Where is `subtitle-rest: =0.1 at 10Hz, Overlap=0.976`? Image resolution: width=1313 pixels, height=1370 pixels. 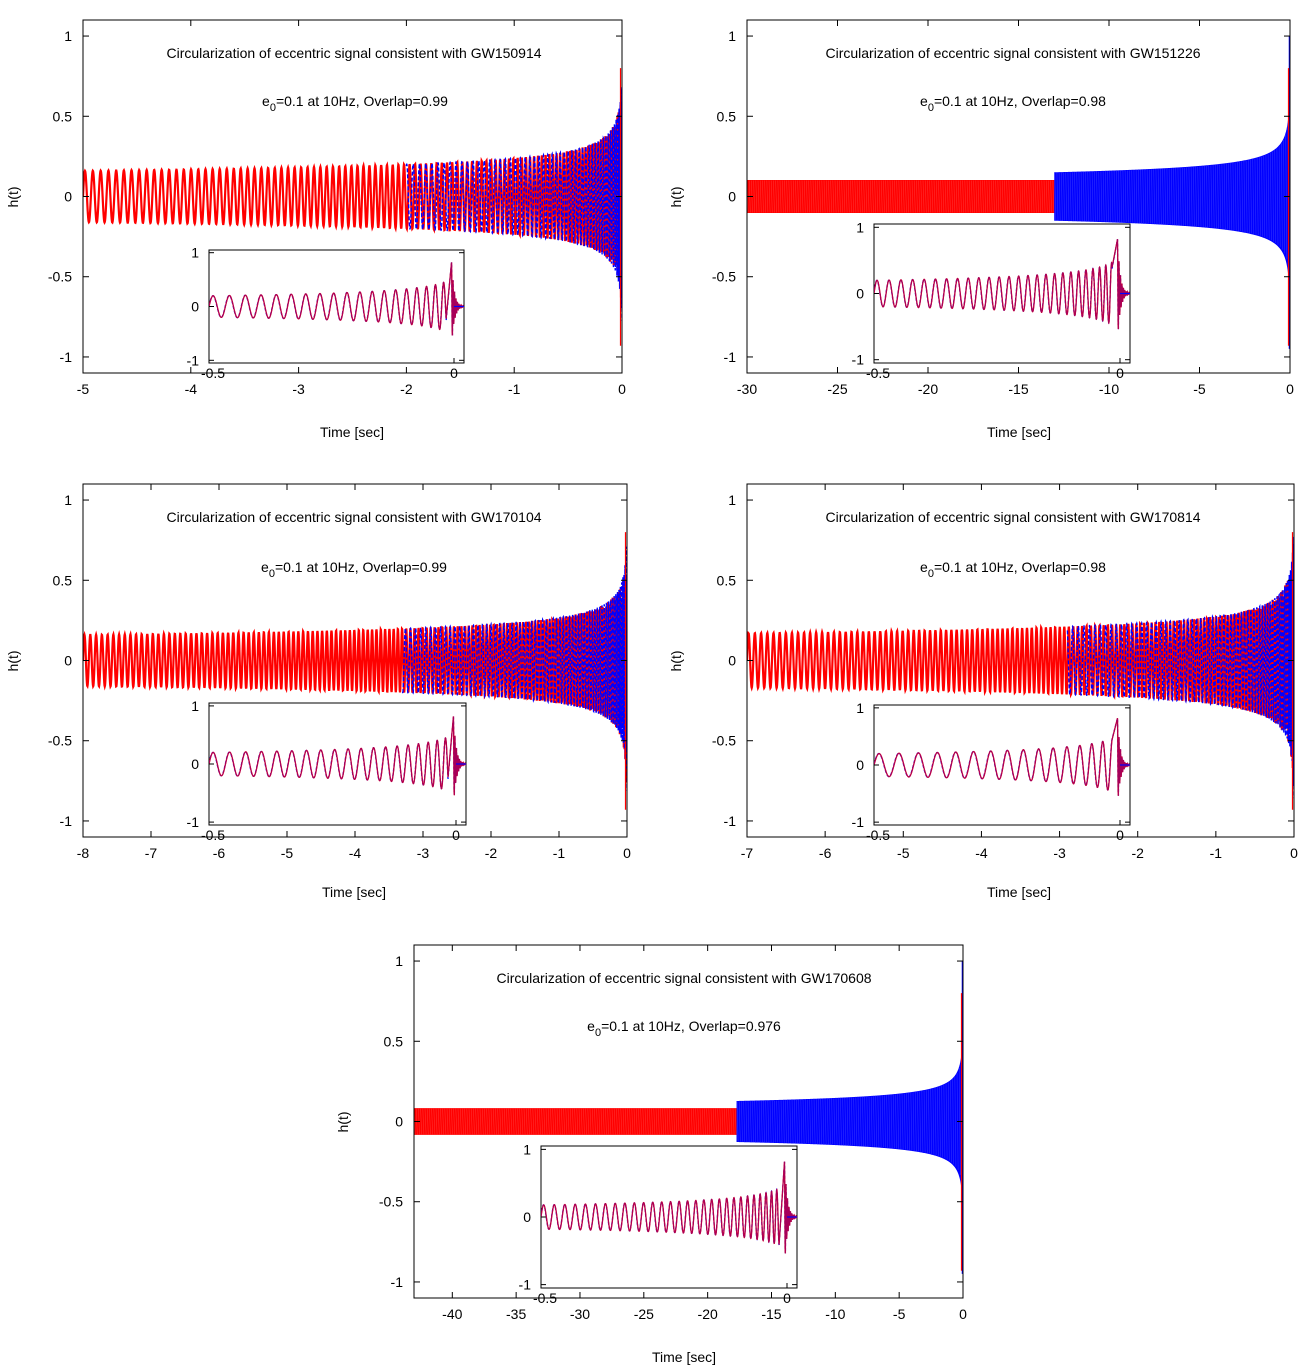
subtitle-rest: =0.1 at 10Hz, Overlap=0.976 is located at coordinates (691, 1026).